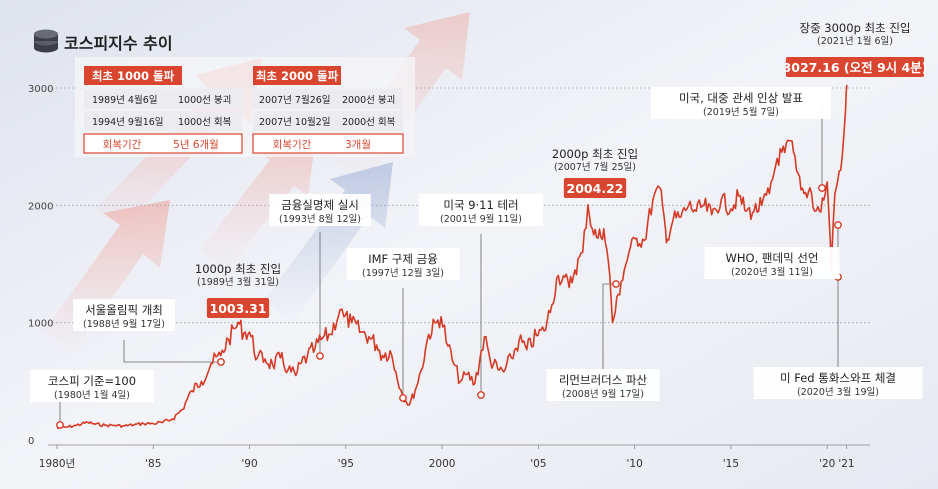  I want to click on table-1-header: 최초 1000 돌파, so click(133, 76).